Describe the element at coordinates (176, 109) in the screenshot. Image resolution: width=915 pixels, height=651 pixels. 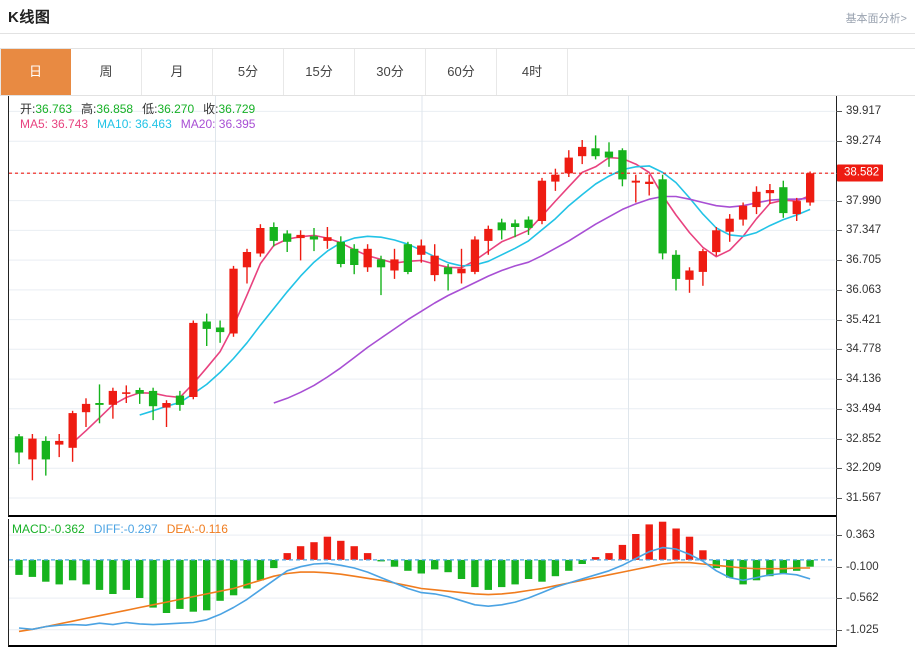
I see `ohlc-value: 36.270` at that location.